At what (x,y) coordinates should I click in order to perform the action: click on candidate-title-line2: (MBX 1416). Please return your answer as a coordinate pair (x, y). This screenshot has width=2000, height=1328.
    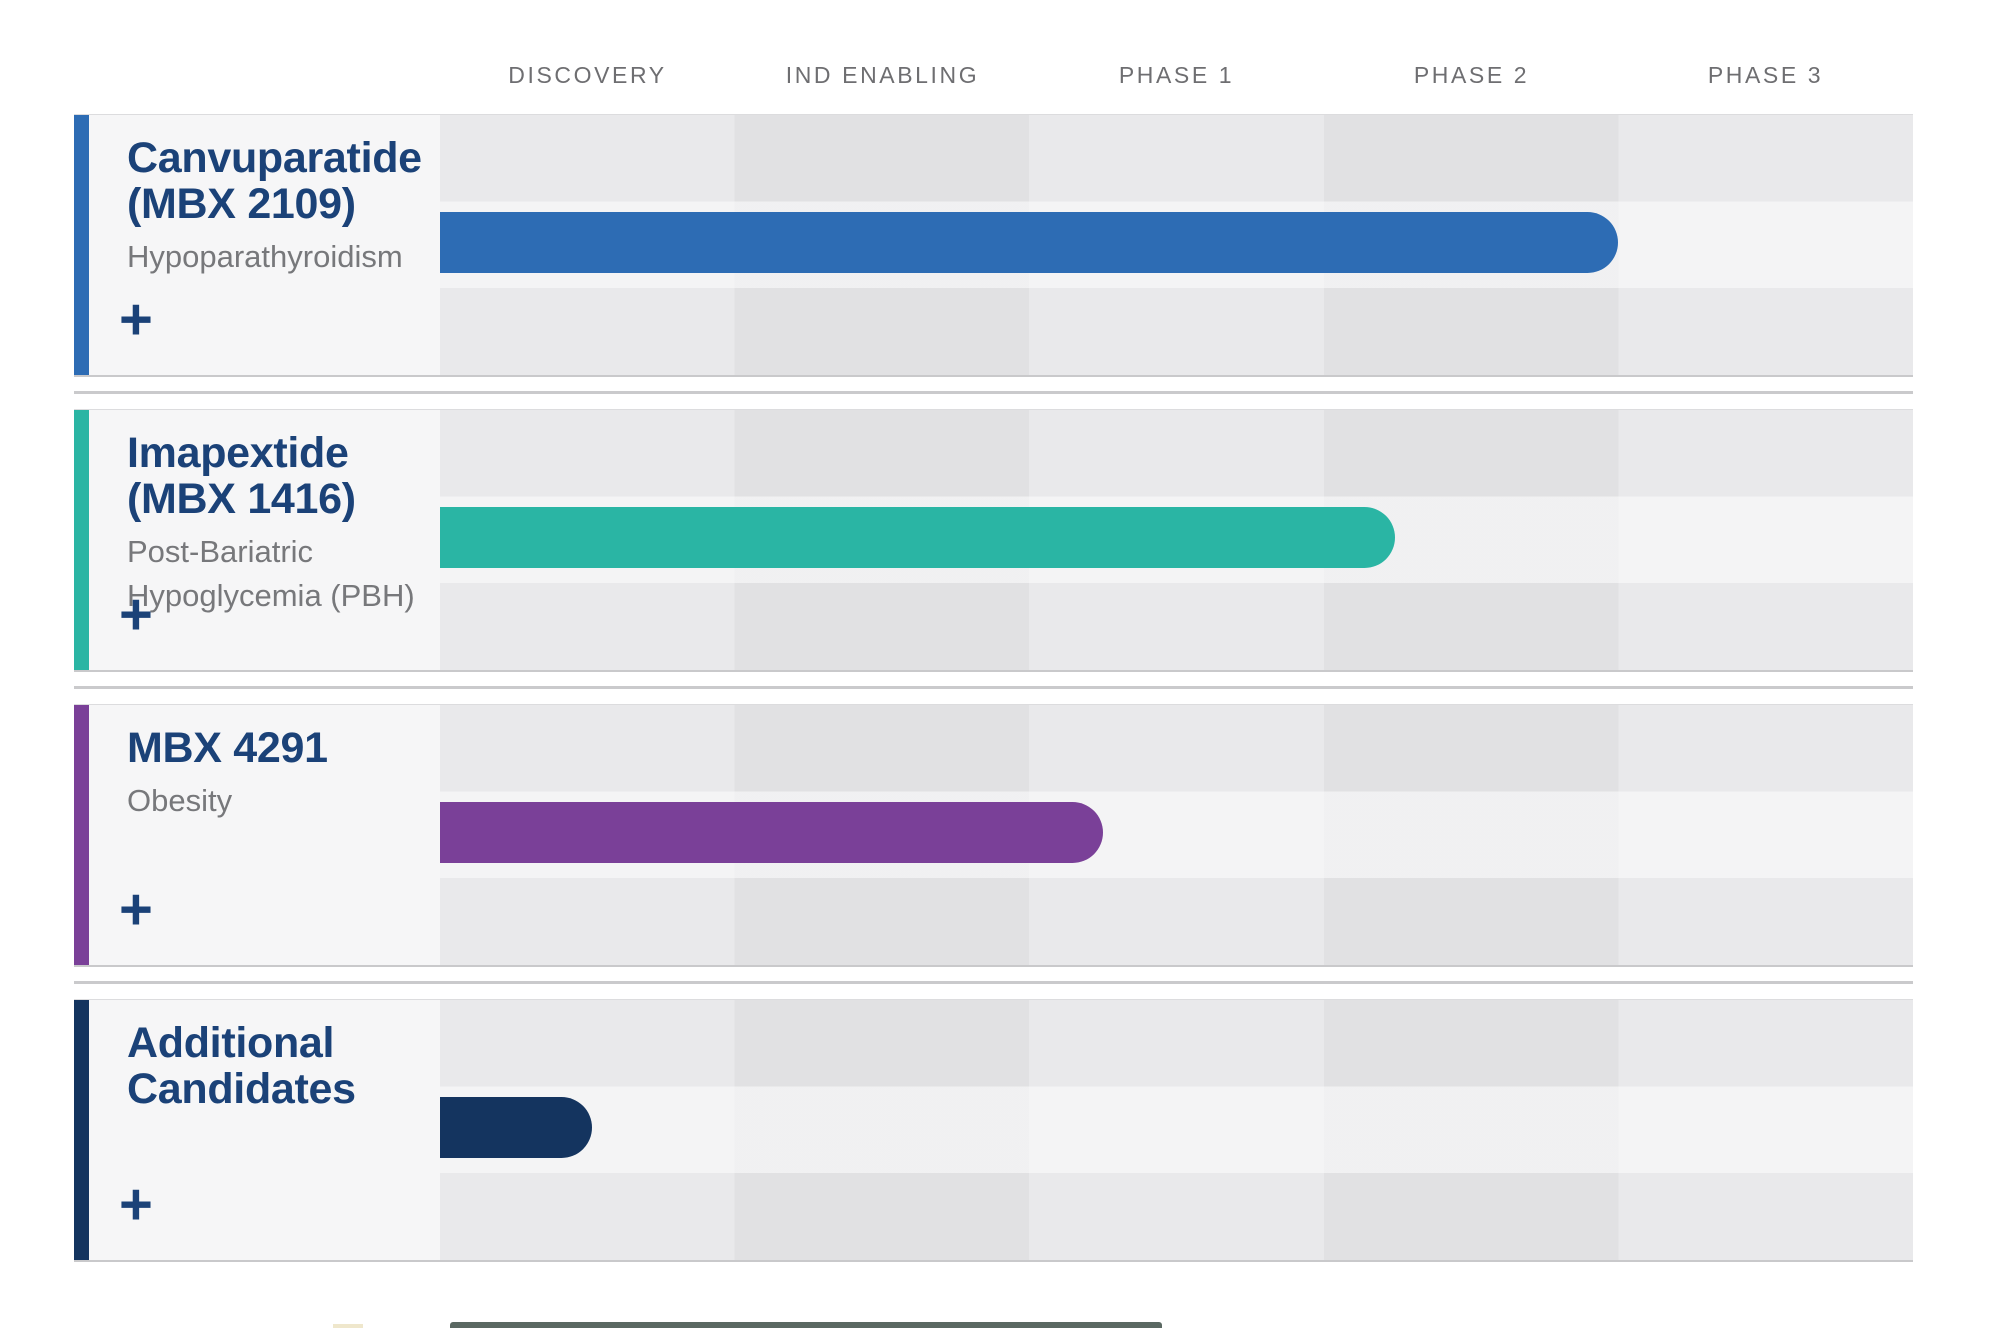
    Looking at the image, I should click on (241, 499).